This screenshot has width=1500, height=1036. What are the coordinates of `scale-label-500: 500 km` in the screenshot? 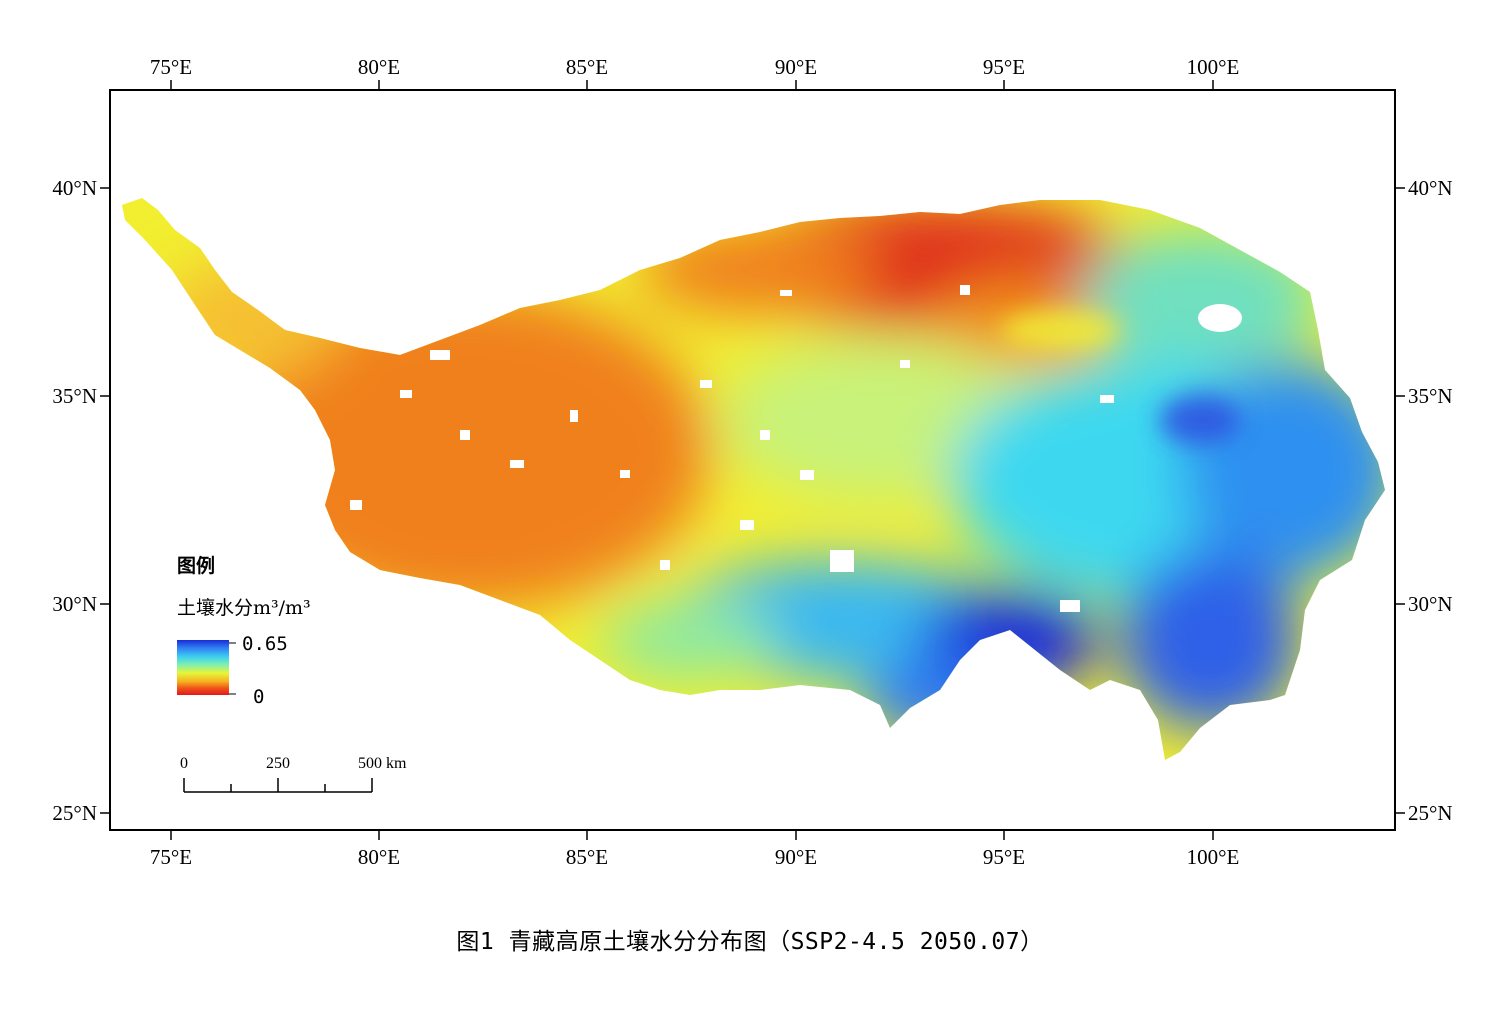 It's located at (382, 763).